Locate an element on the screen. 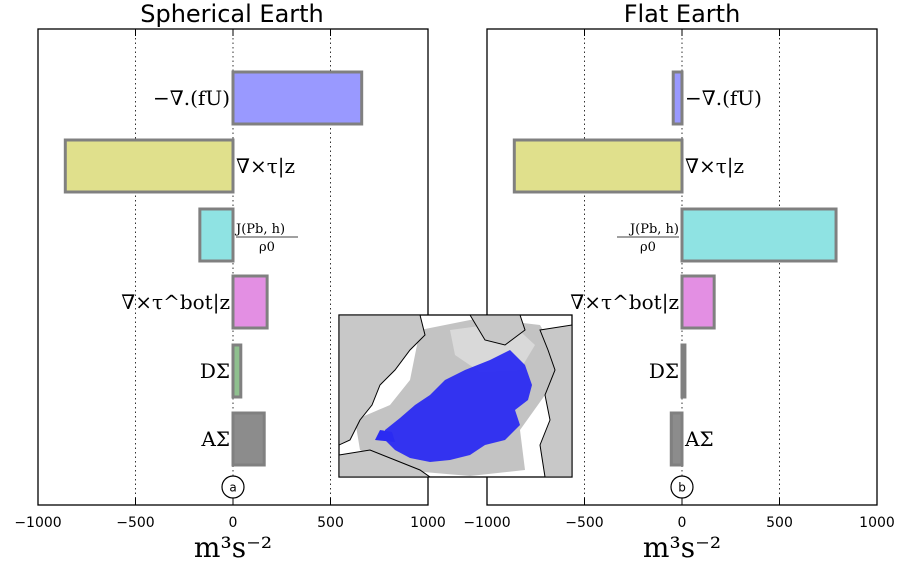 This screenshot has width=898, height=567. panel-title: Spherical Earth is located at coordinates (232, 14).